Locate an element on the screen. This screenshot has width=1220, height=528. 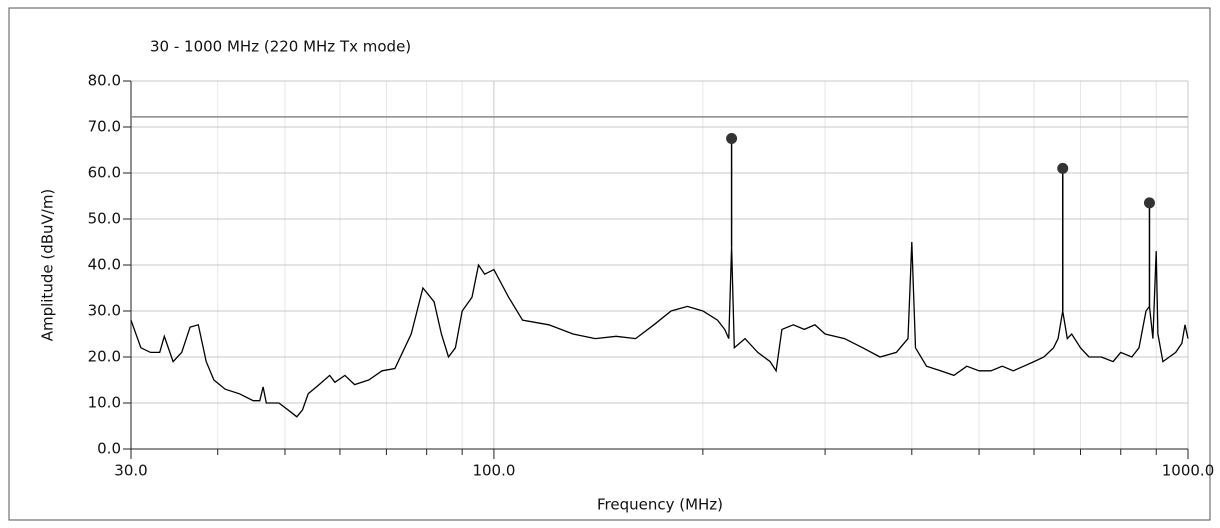
y-tick-label: 20.0 is located at coordinates (104, 357).